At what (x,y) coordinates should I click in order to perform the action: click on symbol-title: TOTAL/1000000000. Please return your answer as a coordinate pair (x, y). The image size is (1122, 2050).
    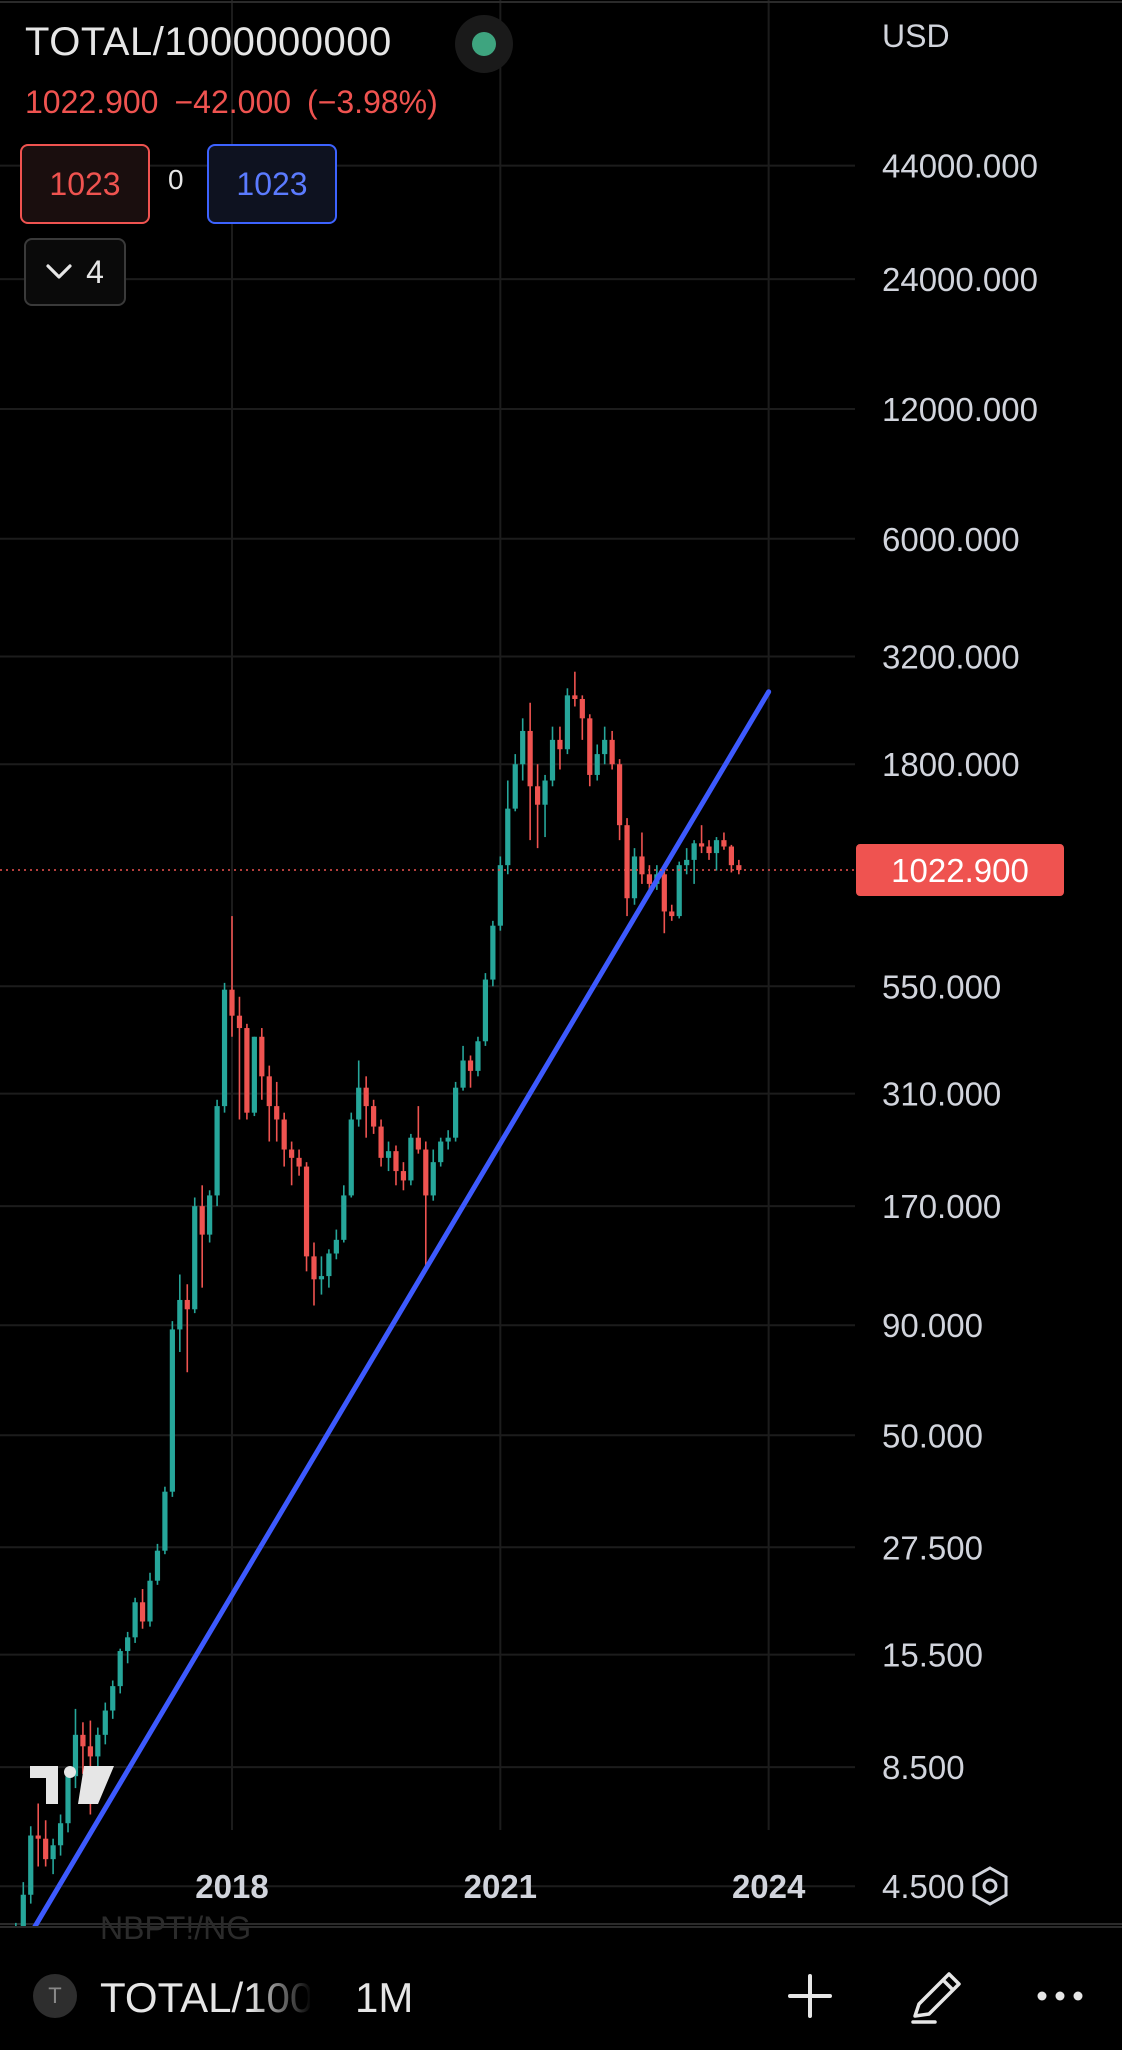
    Looking at the image, I should click on (208, 42).